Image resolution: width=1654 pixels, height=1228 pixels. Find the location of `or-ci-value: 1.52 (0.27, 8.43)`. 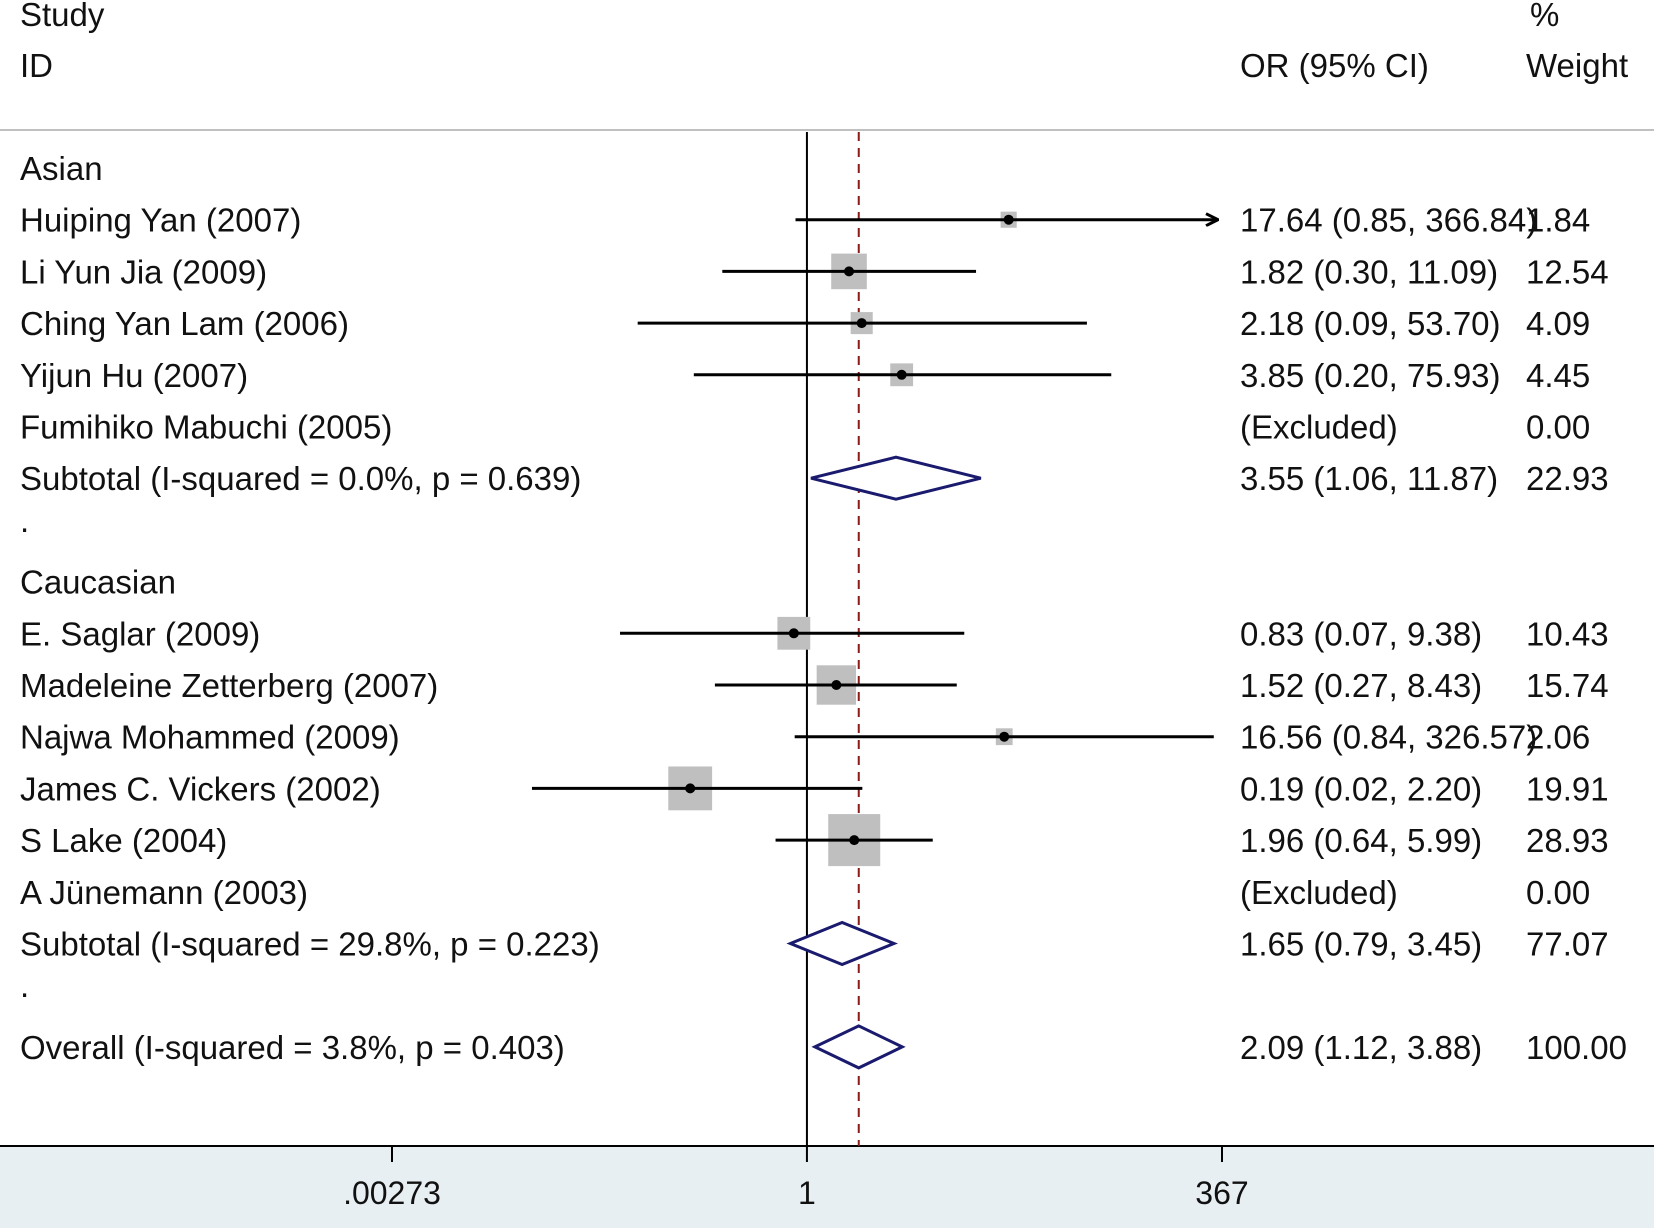

or-ci-value: 1.52 (0.27, 8.43) is located at coordinates (1361, 685).